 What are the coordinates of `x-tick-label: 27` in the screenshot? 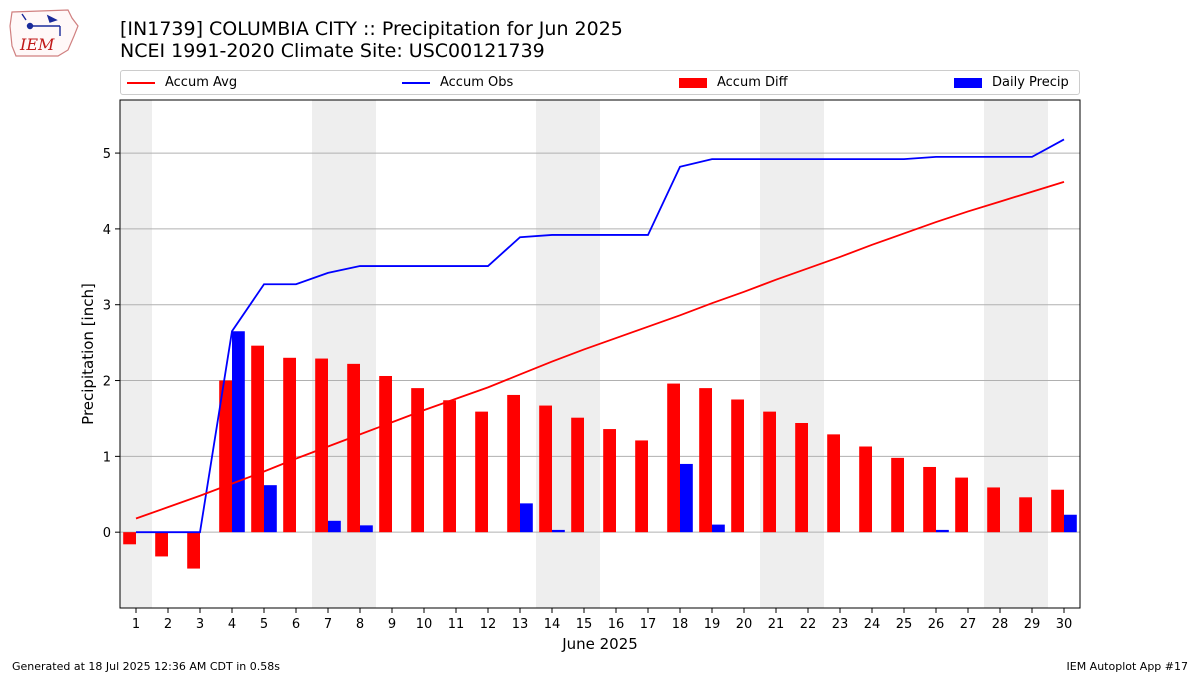 It's located at (968, 624).